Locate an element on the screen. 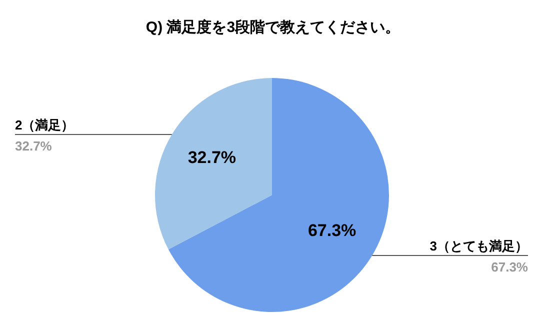 This screenshot has height=329, width=546. slice-label: 2（満足） is located at coordinates (44, 124).